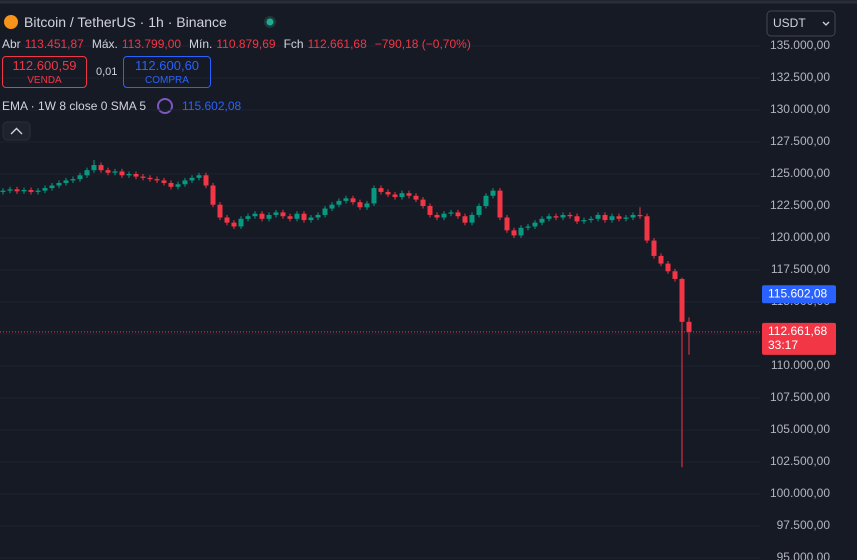 This screenshot has height=560, width=857. What do you see at coordinates (797, 331) in the screenshot?
I see `price-tag-label: 112.661,68` at bounding box center [797, 331].